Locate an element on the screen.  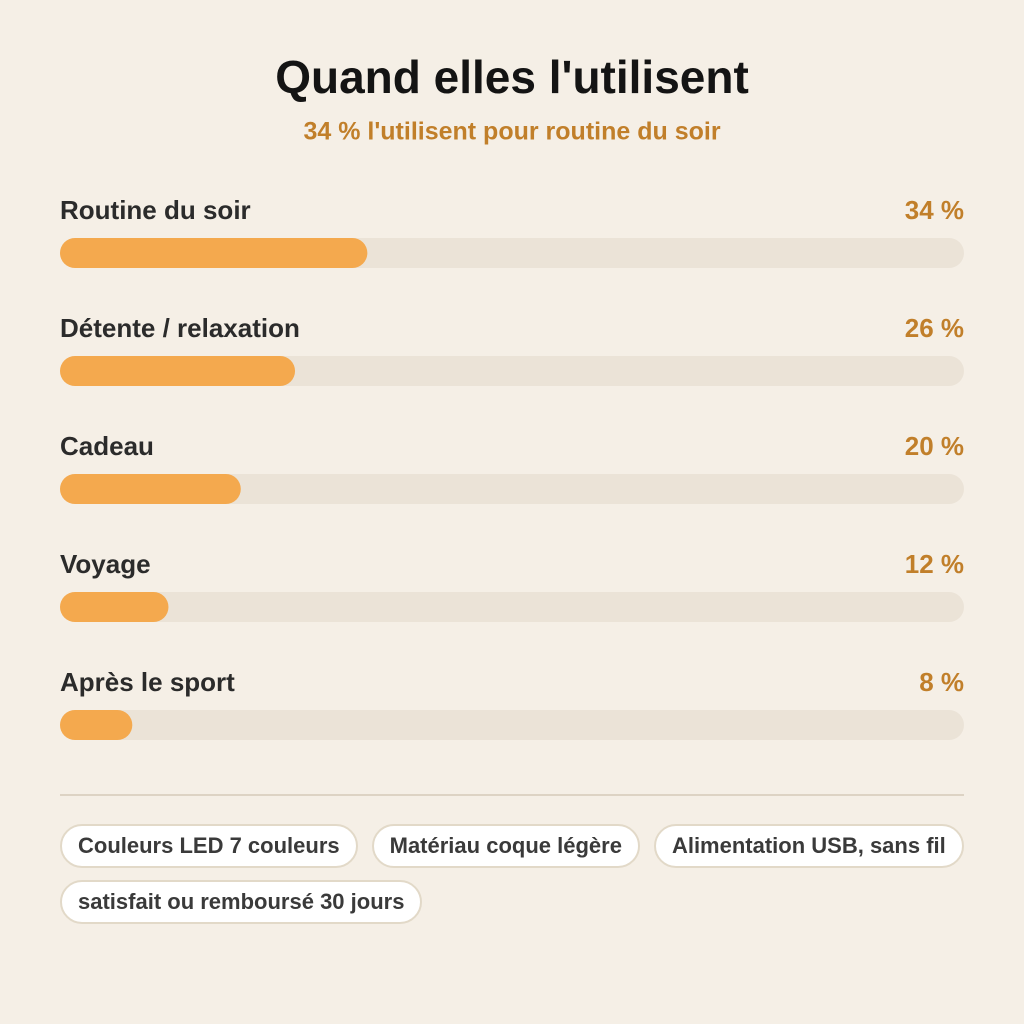
category-label: Routine du soir is located at coordinates (155, 210).